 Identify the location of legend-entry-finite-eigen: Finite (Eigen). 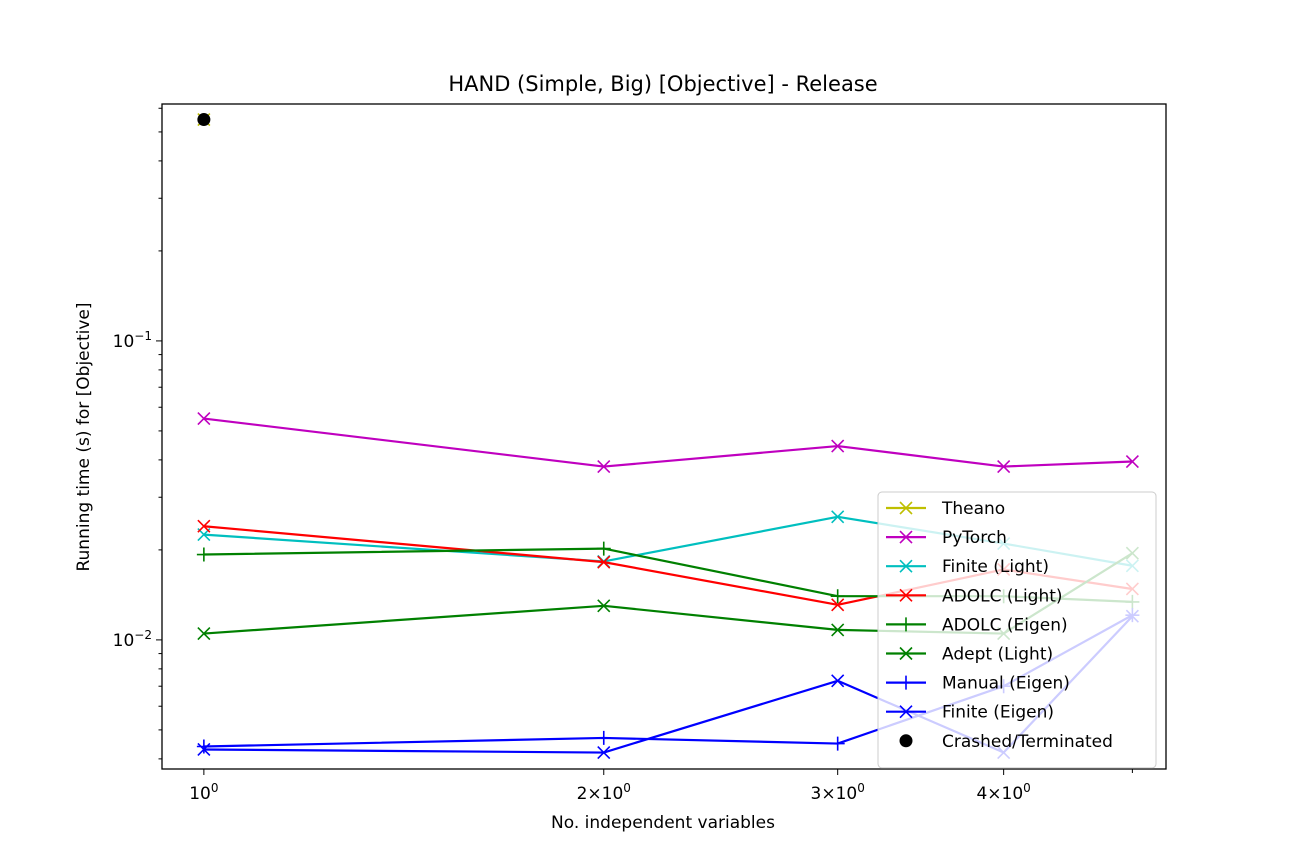
(970, 713).